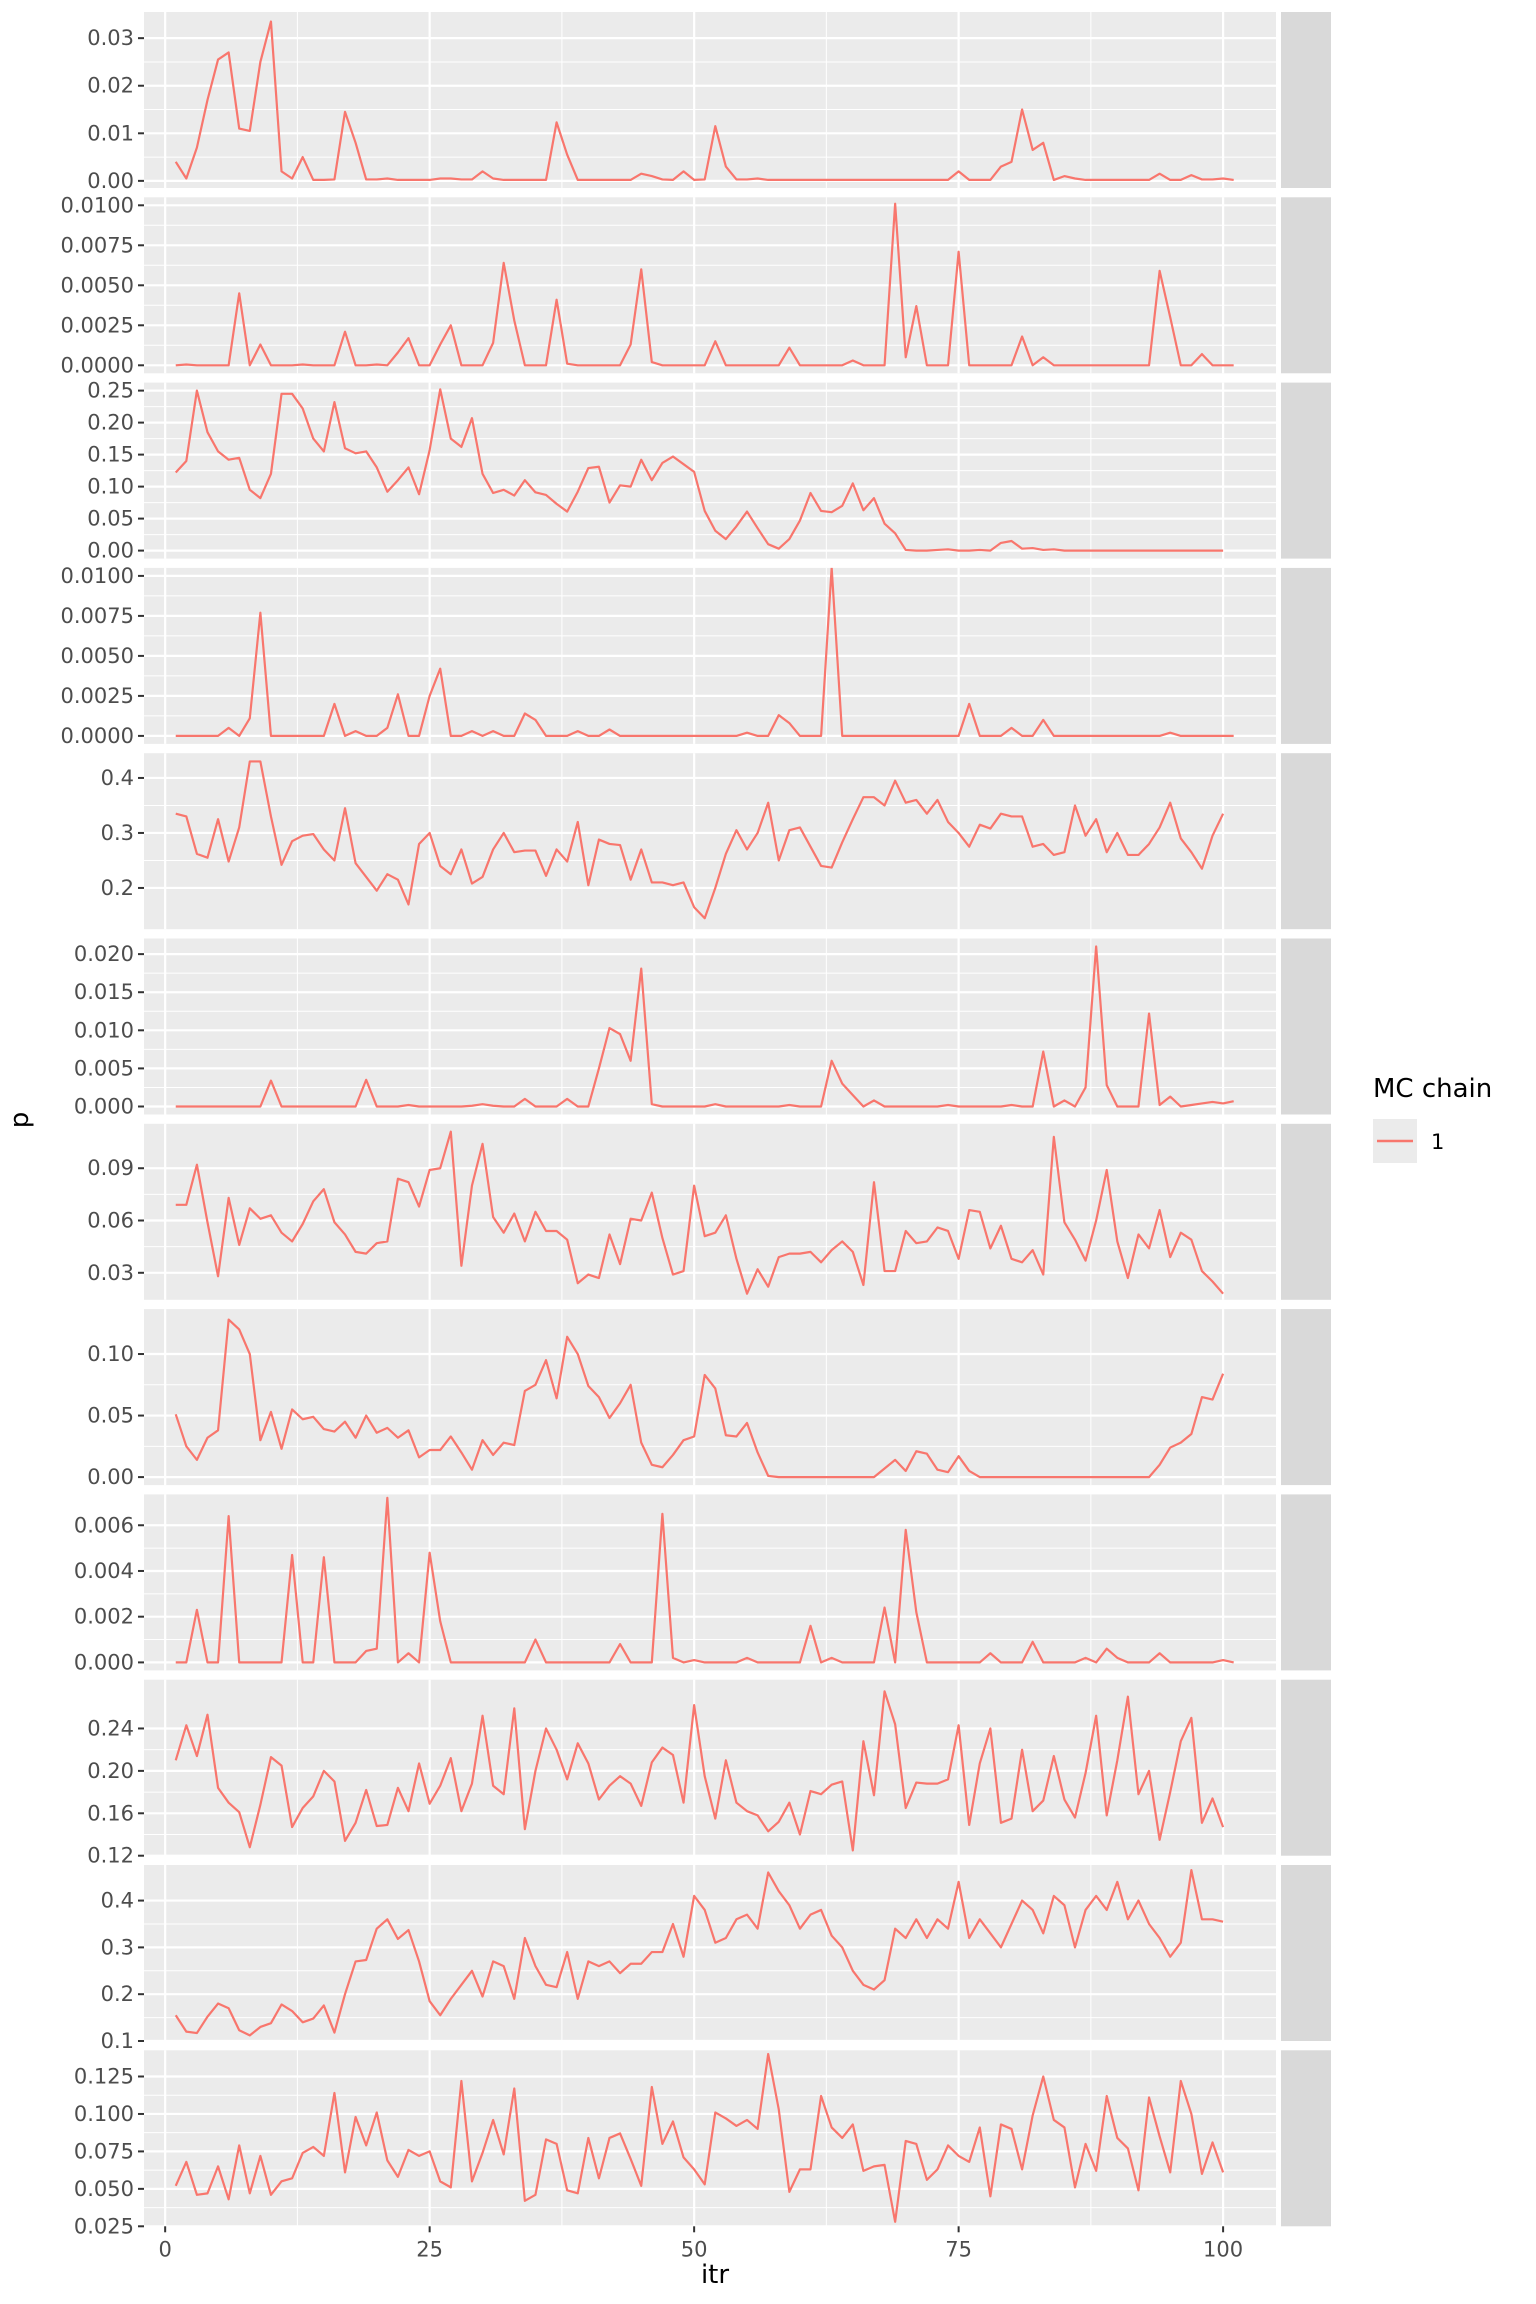  Describe the element at coordinates (117, 833) in the screenshot. I see `y-tick-label: 0.3` at that location.